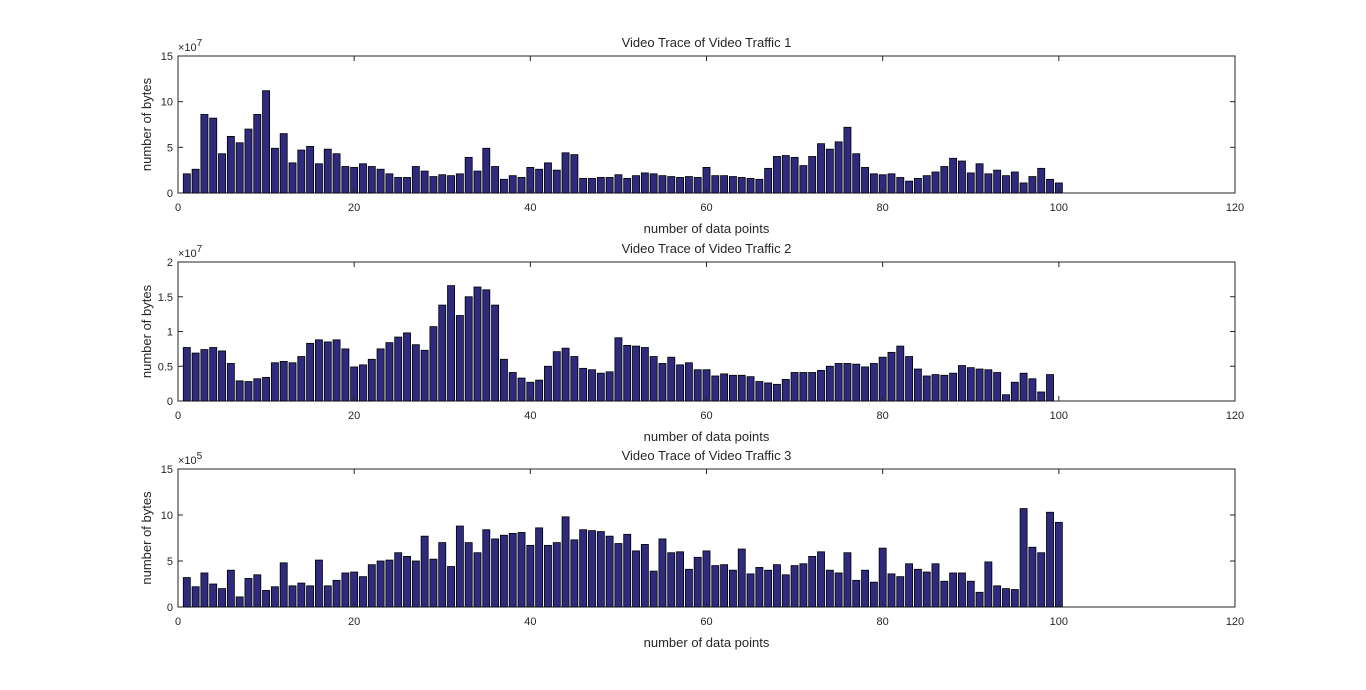 The width and height of the screenshot is (1366, 690). What do you see at coordinates (707, 436) in the screenshot?
I see `x-axis-label: number of data points` at bounding box center [707, 436].